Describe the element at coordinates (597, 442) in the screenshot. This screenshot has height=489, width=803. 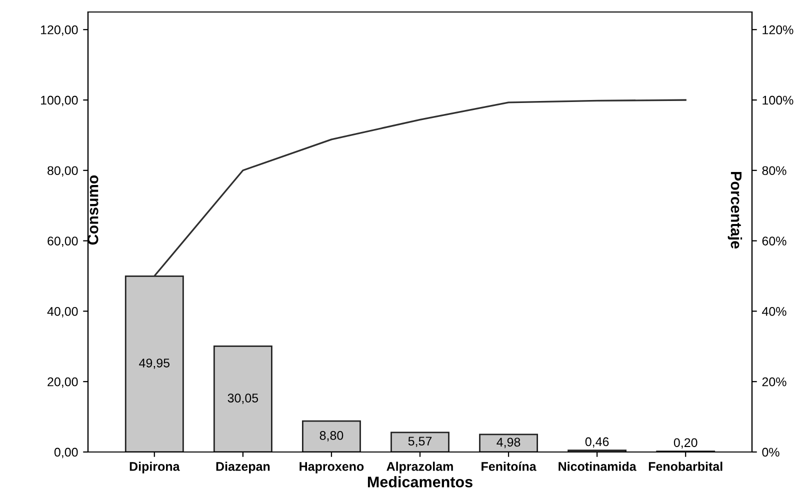
I see `data-label: 0,46` at that location.